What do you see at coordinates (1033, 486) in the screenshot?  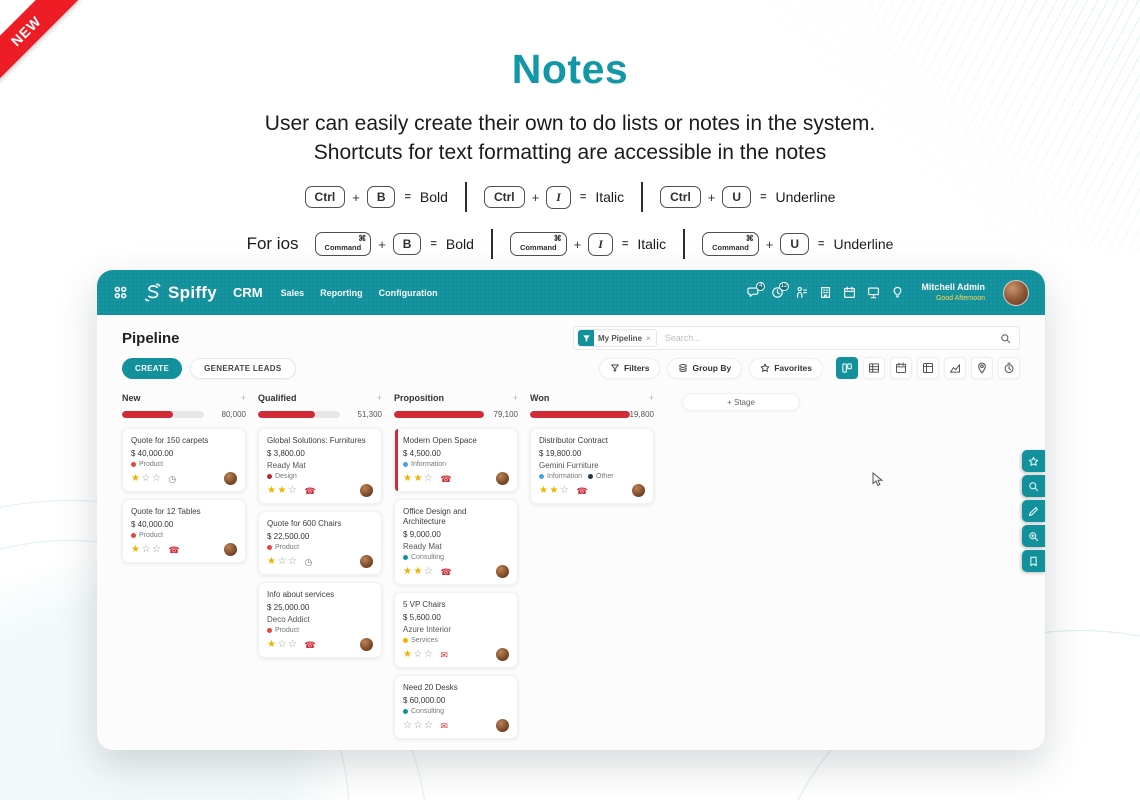 I see `side-search-button` at bounding box center [1033, 486].